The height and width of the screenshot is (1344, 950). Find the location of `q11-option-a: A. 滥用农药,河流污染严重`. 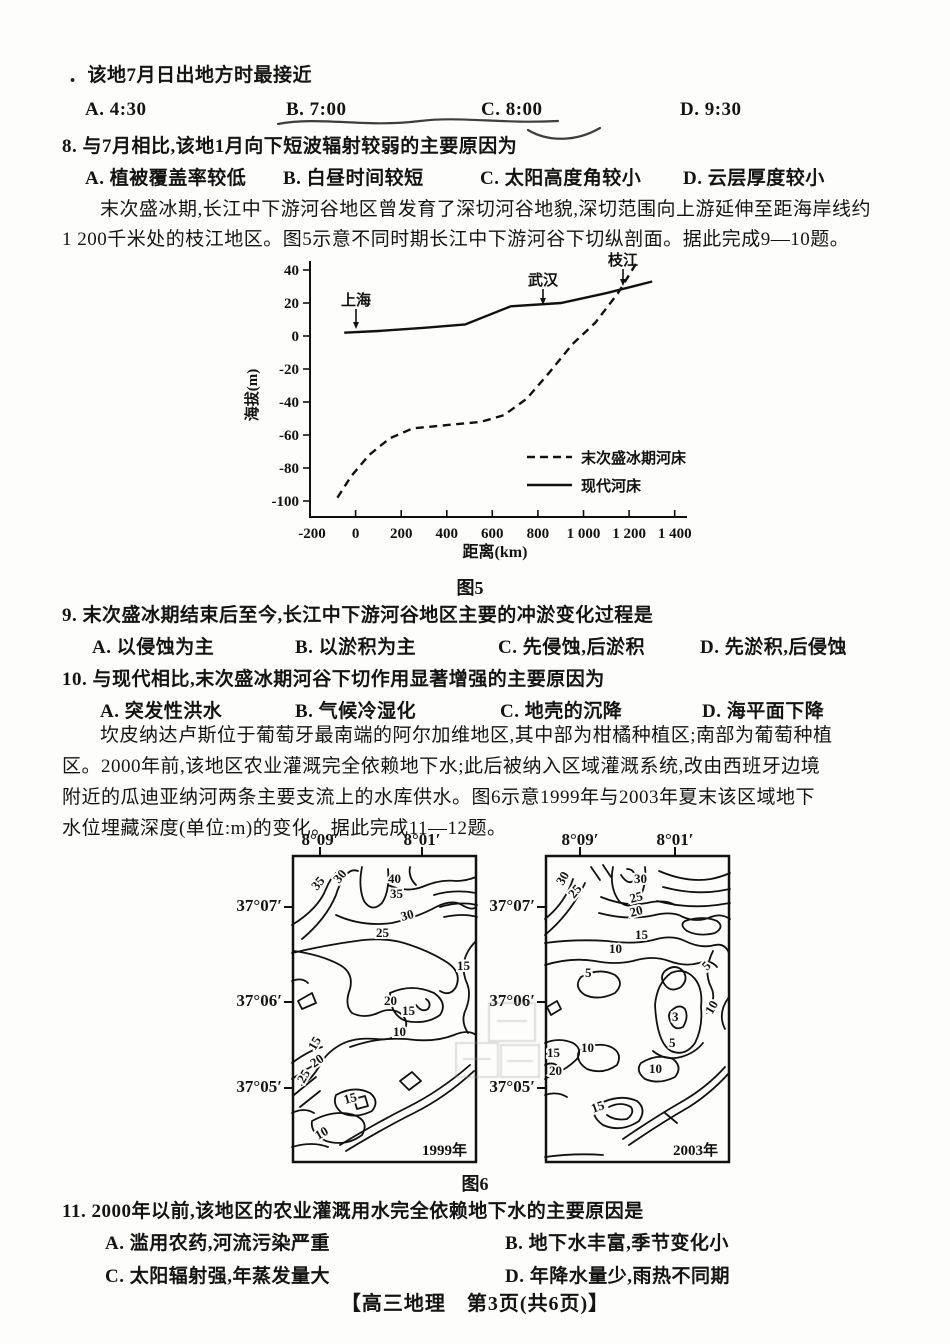

q11-option-a: A. 滥用农药,河流污染严重 is located at coordinates (217, 1243).